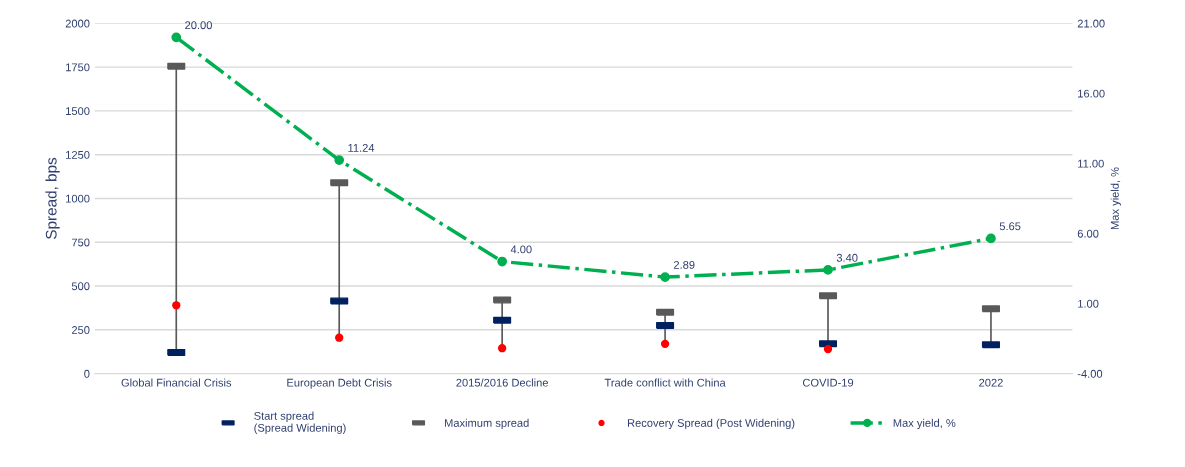 The width and height of the screenshot is (1185, 467). I want to click on y-tick-label: 1250, so click(78, 154).